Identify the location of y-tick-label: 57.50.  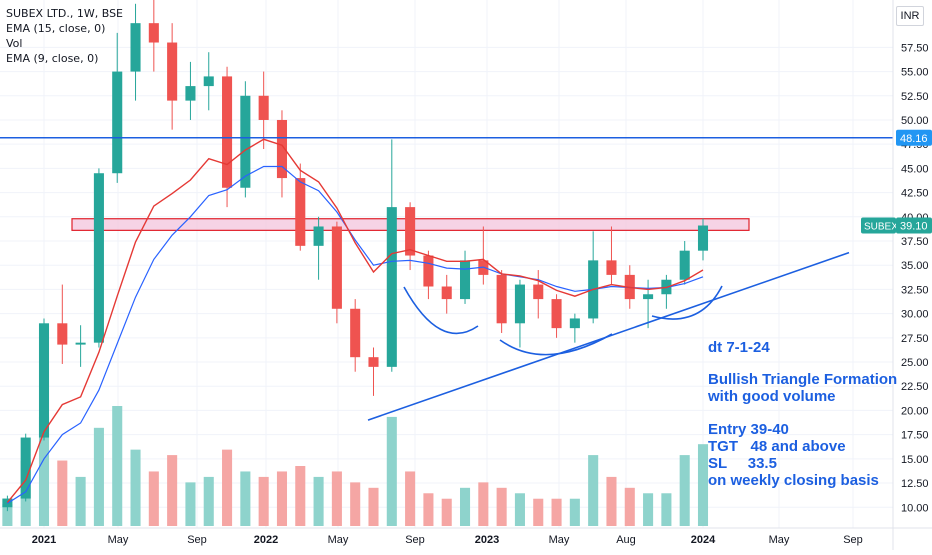
(915, 48).